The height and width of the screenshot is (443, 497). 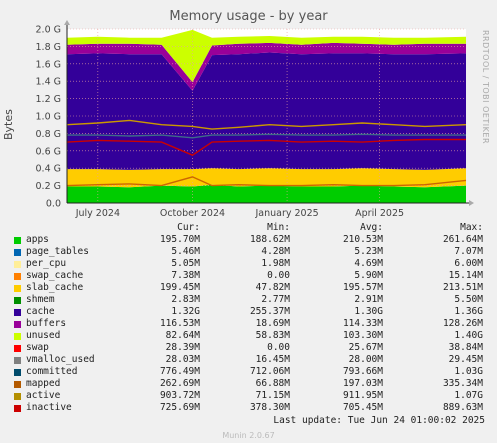 I want to click on legend-row: inactive 725.69M 378.30M 705.45M 889.63M, so click(x=248, y=408).